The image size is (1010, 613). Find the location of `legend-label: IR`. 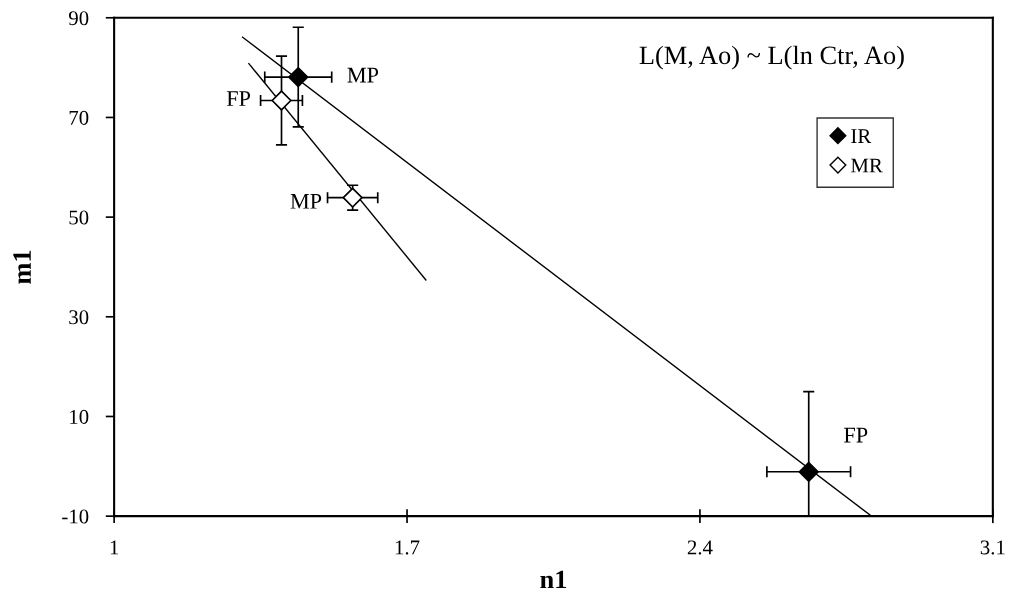

legend-label: IR is located at coordinates (861, 136).